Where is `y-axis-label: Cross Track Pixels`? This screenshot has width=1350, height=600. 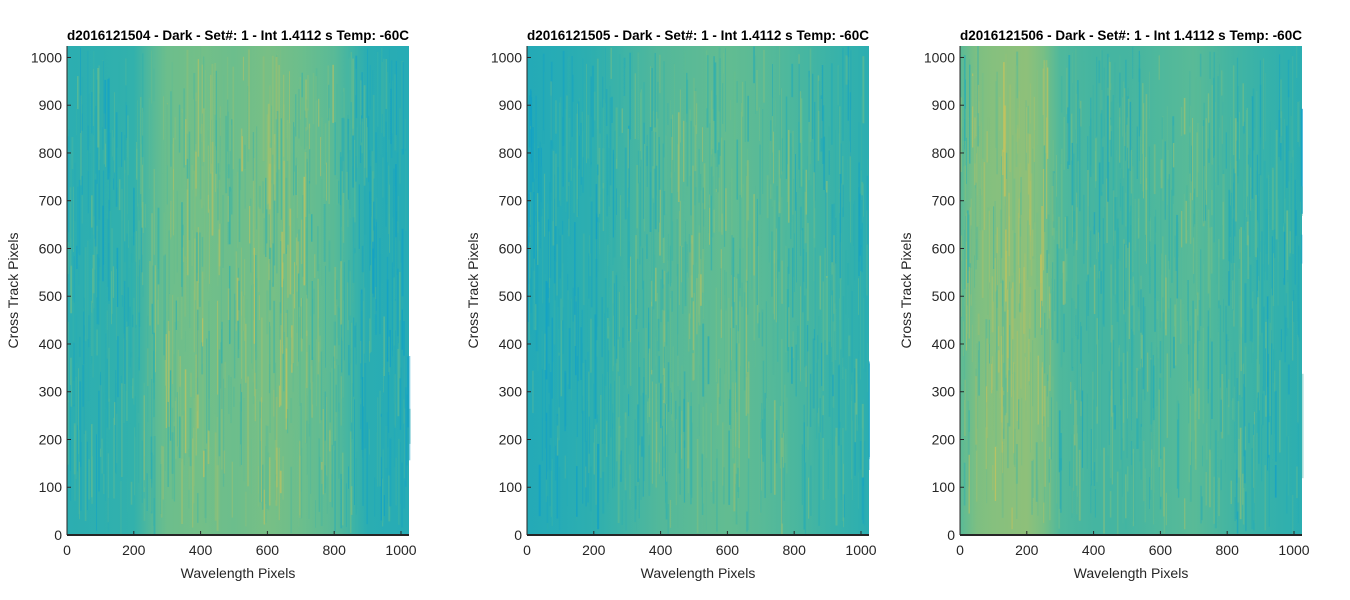 y-axis-label: Cross Track Pixels is located at coordinates (473, 291).